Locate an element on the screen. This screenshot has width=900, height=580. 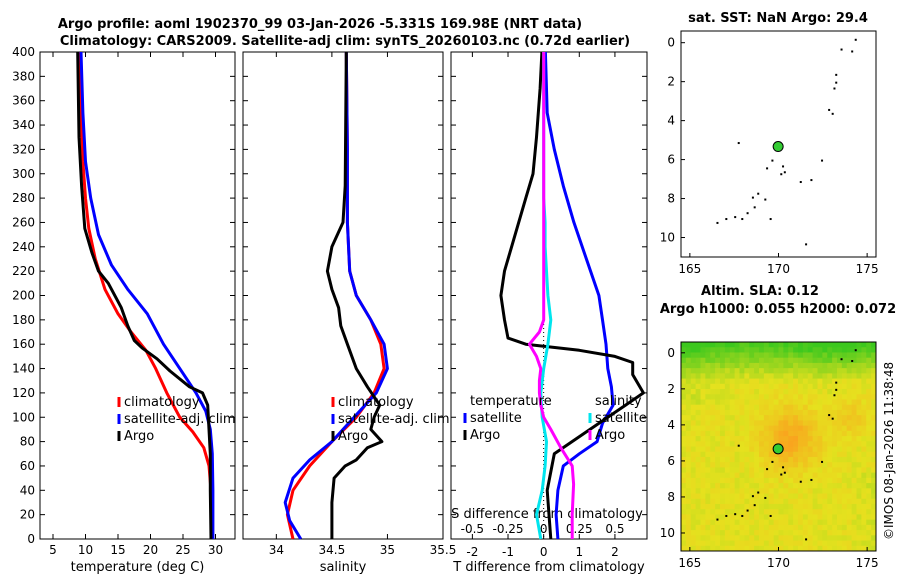
difference-legend-temperature-title: temperature is located at coordinates (511, 401).